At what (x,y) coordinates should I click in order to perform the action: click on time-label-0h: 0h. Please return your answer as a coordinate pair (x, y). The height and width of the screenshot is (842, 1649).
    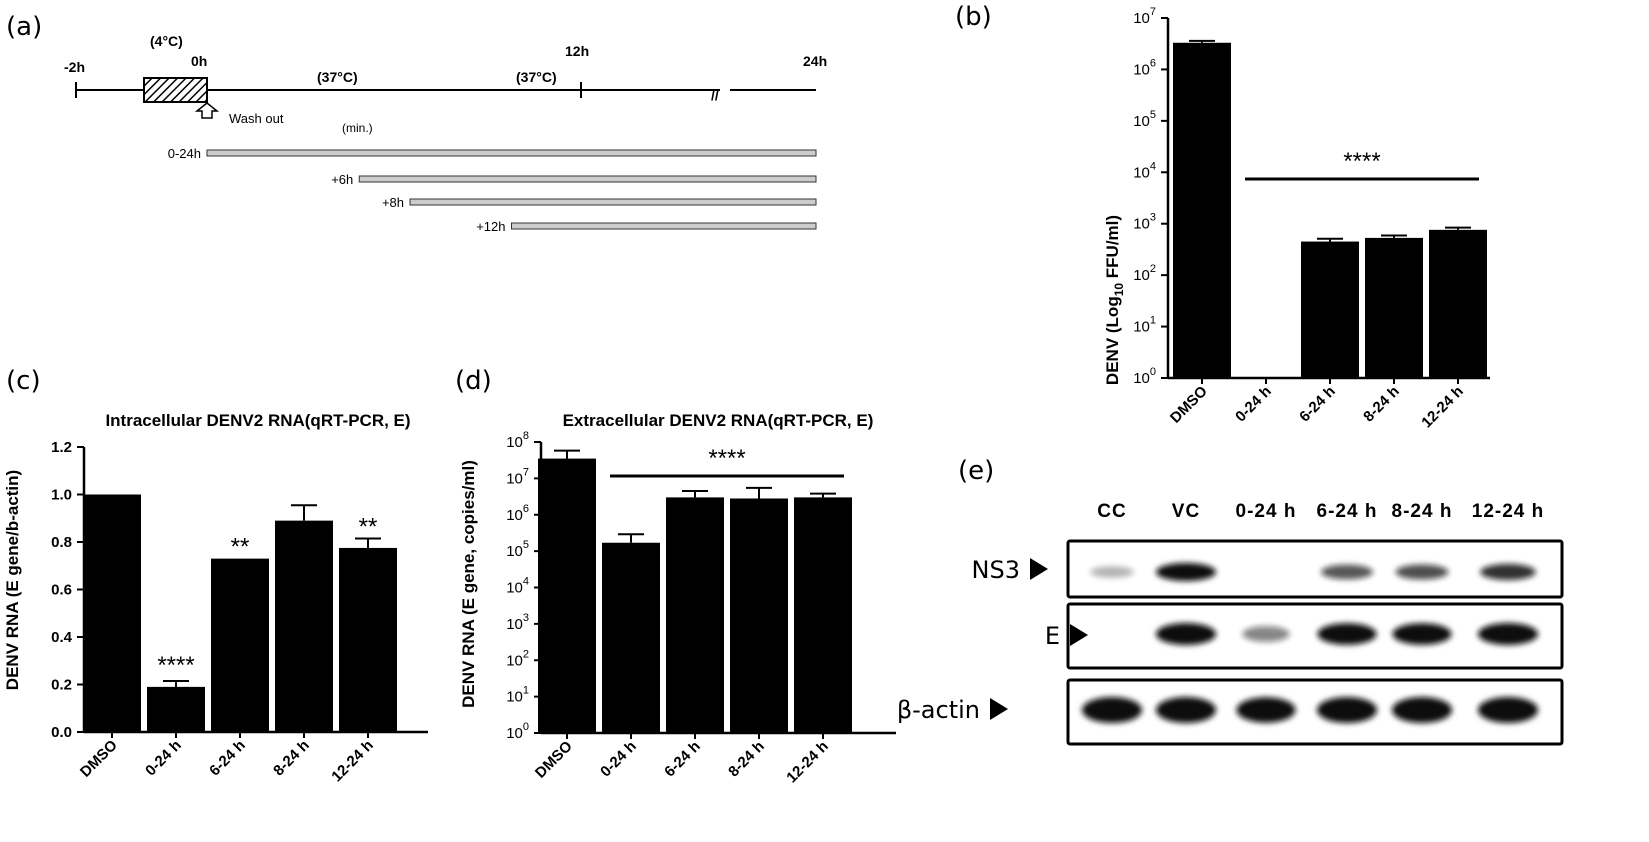
    Looking at the image, I should click on (199, 61).